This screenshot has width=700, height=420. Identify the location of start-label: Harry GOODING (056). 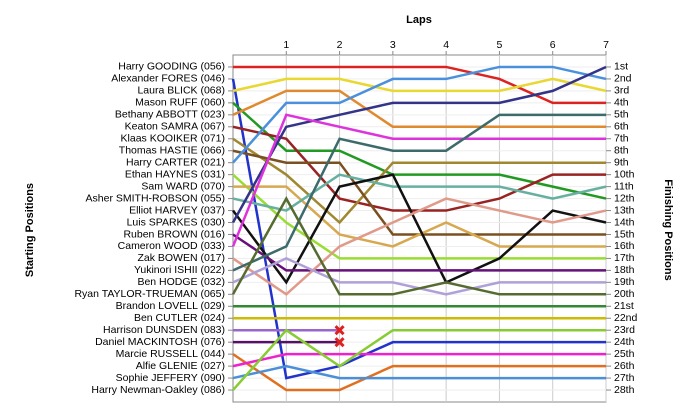
(171, 67).